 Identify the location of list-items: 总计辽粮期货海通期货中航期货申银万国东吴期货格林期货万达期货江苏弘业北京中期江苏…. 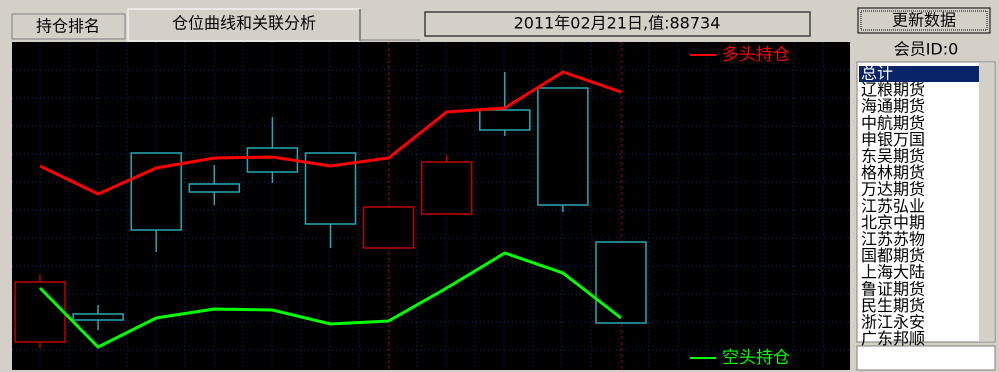
(919, 206).